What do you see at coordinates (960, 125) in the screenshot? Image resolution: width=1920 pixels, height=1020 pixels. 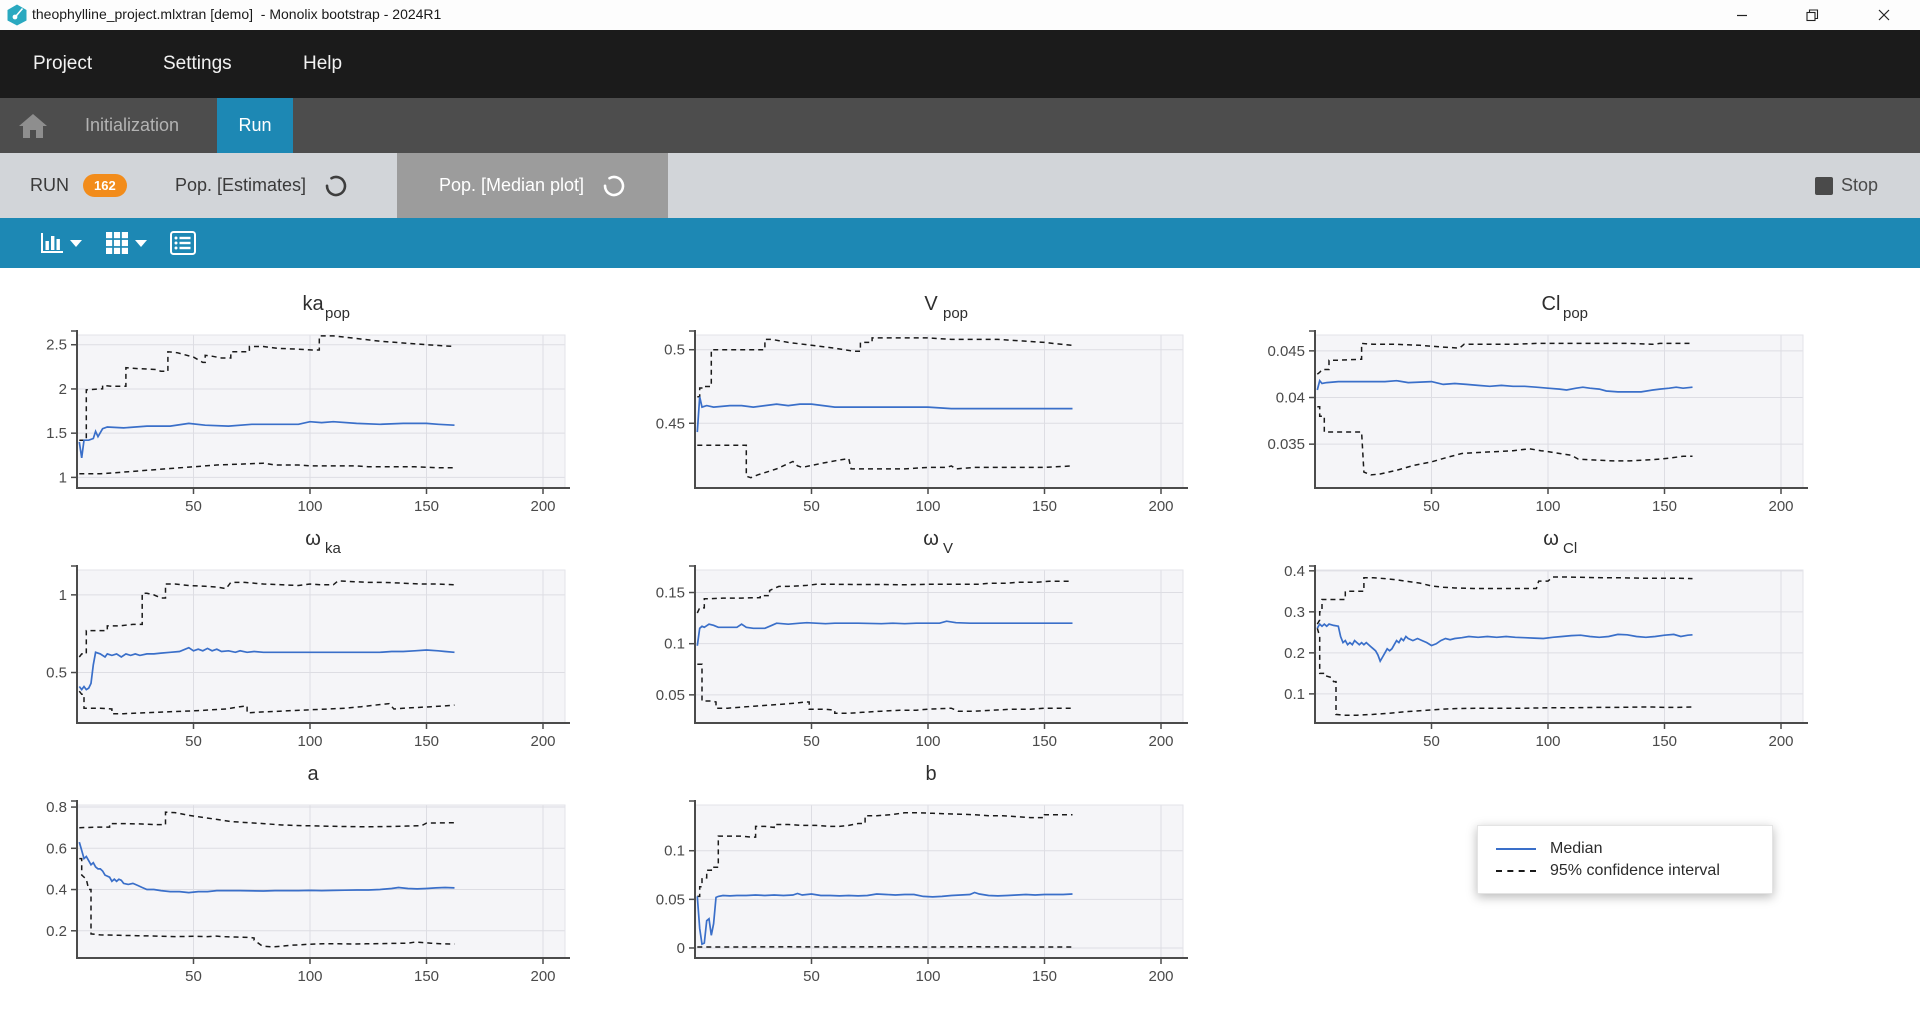 I see `nav-bar: Initialization Run` at bounding box center [960, 125].